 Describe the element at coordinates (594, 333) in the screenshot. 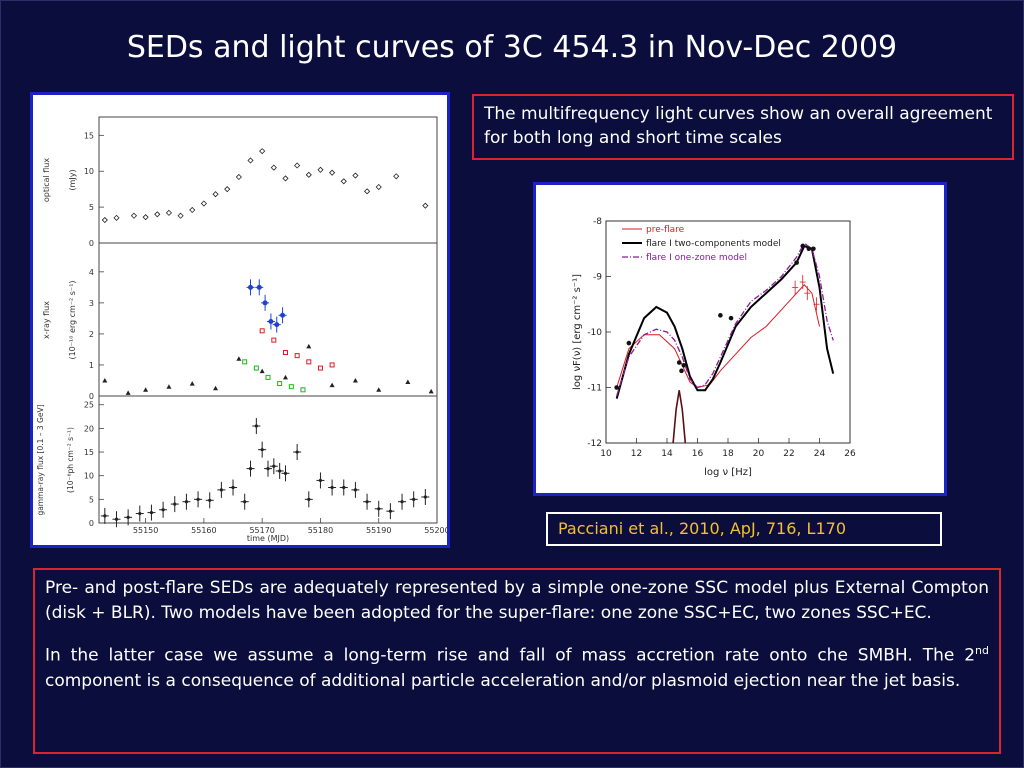

I see `sed-ytick-label: -10` at that location.